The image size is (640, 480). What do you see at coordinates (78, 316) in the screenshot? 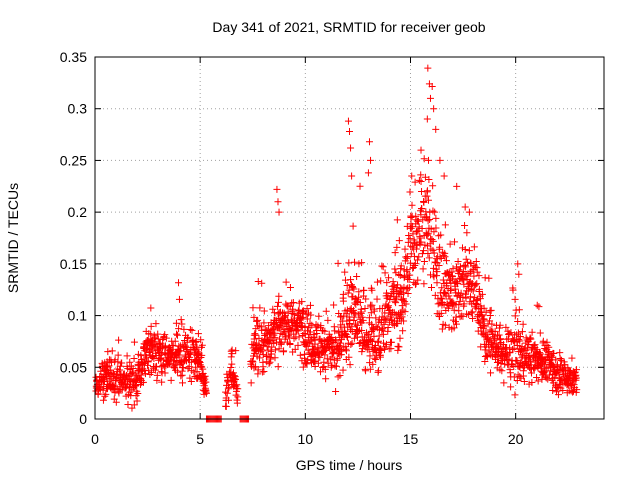
I see `y-tick-label: 0.1` at bounding box center [78, 316].